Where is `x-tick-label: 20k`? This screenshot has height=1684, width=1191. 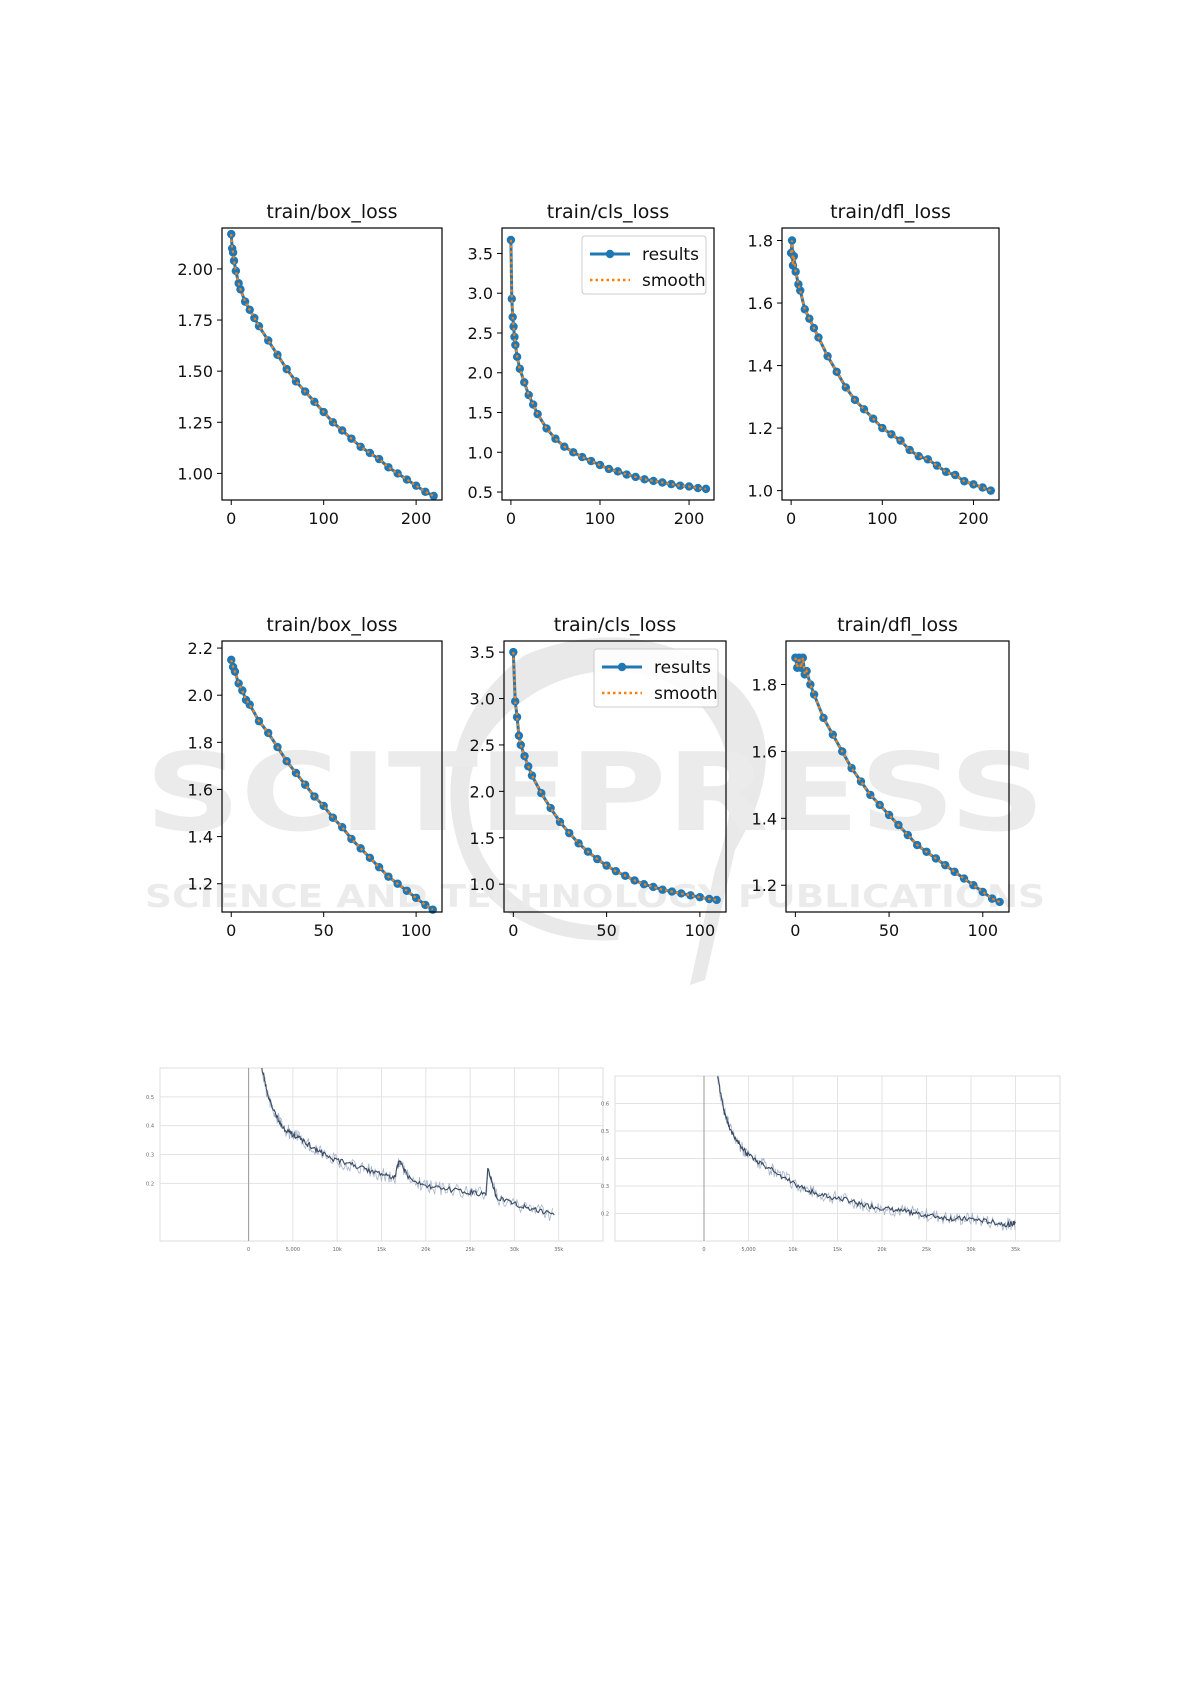 x-tick-label: 20k is located at coordinates (881, 1250).